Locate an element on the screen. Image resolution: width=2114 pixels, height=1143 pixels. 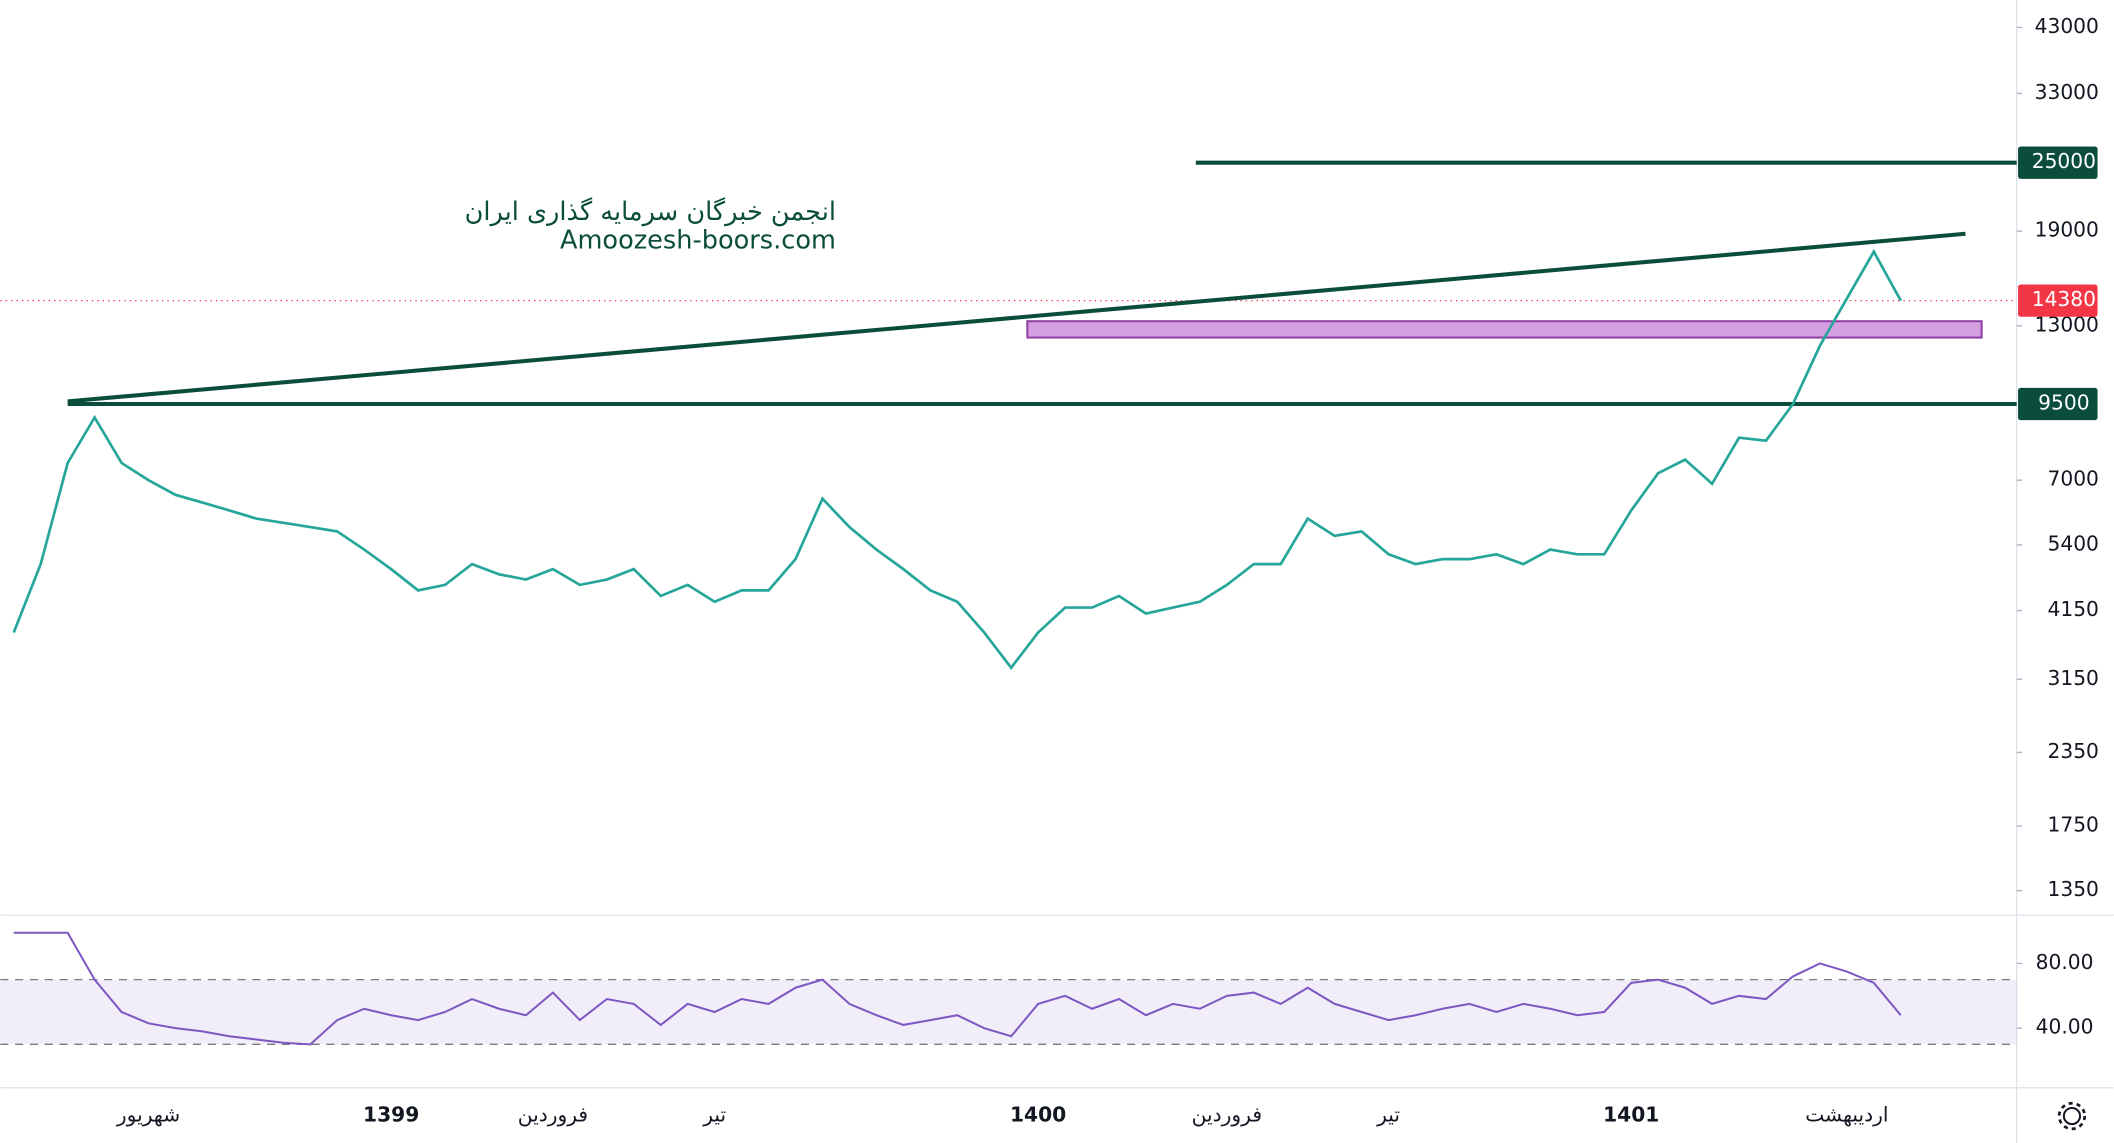
gear is located at coordinates (2072, 1116).